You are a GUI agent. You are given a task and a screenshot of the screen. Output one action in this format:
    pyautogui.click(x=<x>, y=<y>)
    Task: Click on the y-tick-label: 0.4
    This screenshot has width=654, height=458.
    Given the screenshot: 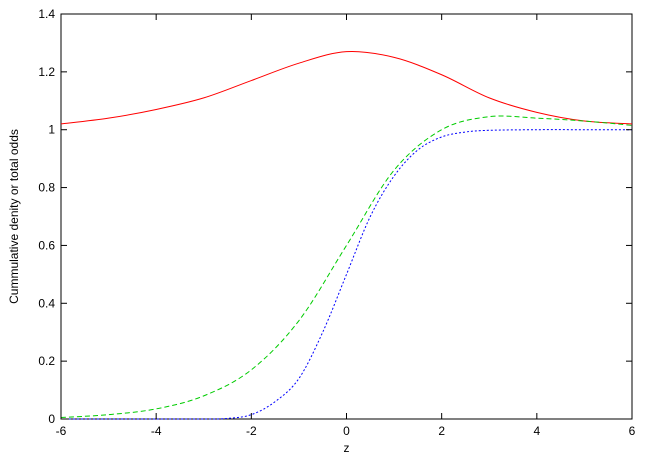 What is the action you would take?
    pyautogui.click(x=46, y=303)
    